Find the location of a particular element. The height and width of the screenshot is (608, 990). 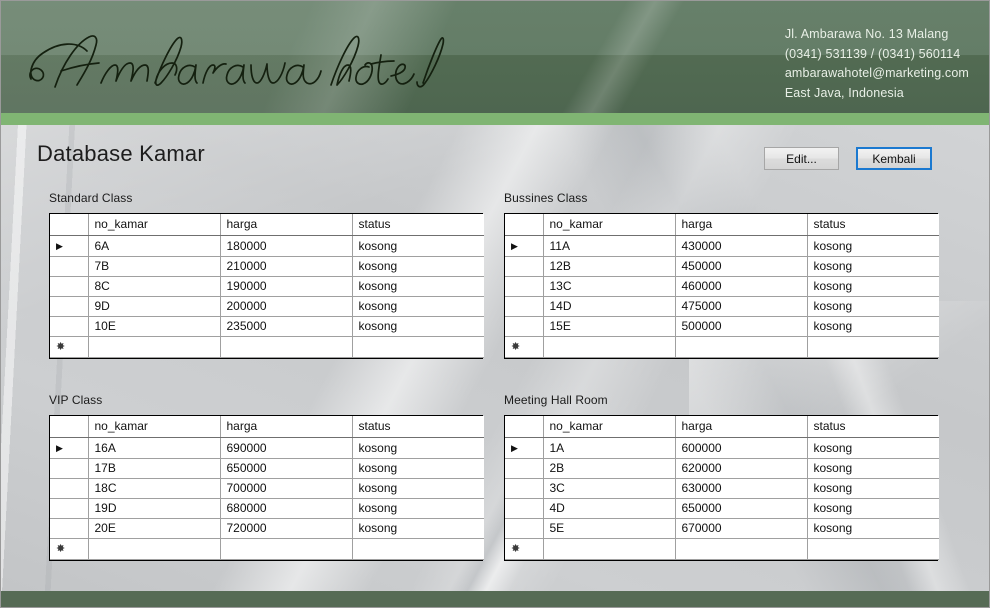

table-row: 19D 680000 kosong is located at coordinates (267, 508).